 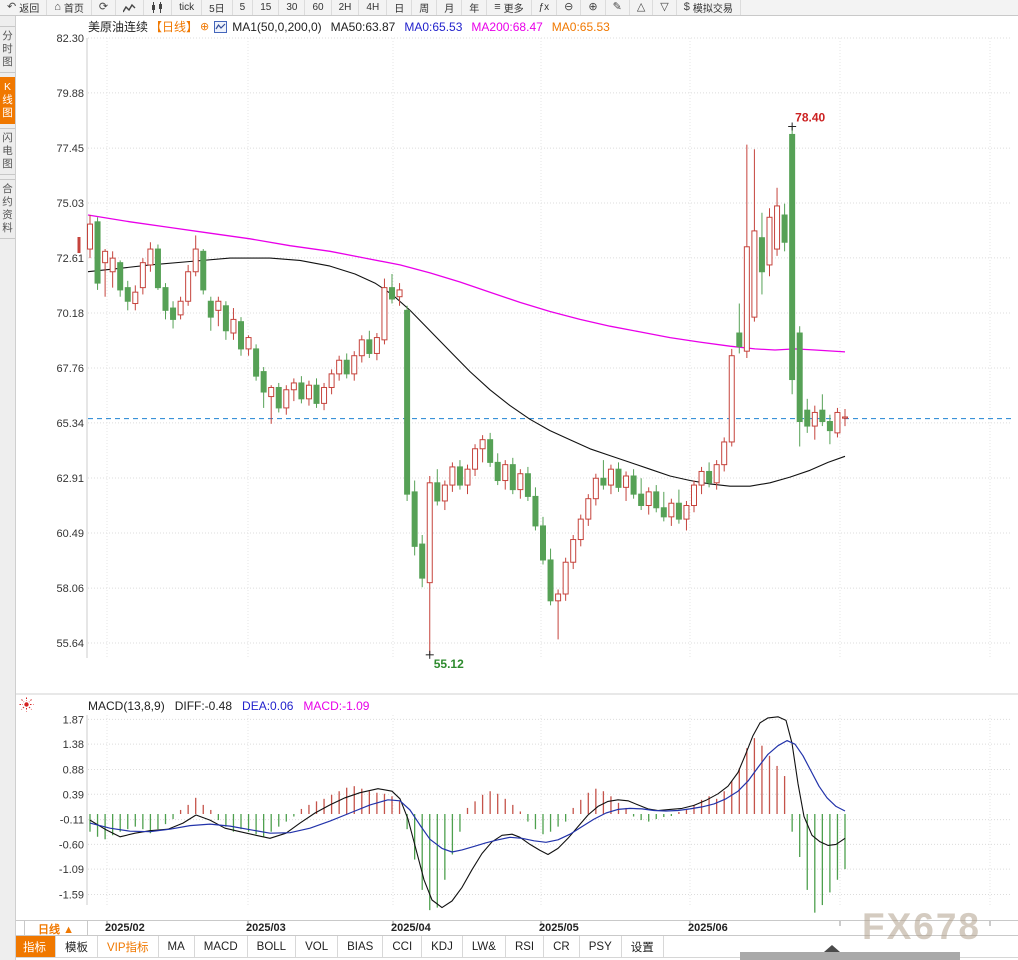 I want to click on indicator-fx-button: ƒx, so click(x=545, y=7).